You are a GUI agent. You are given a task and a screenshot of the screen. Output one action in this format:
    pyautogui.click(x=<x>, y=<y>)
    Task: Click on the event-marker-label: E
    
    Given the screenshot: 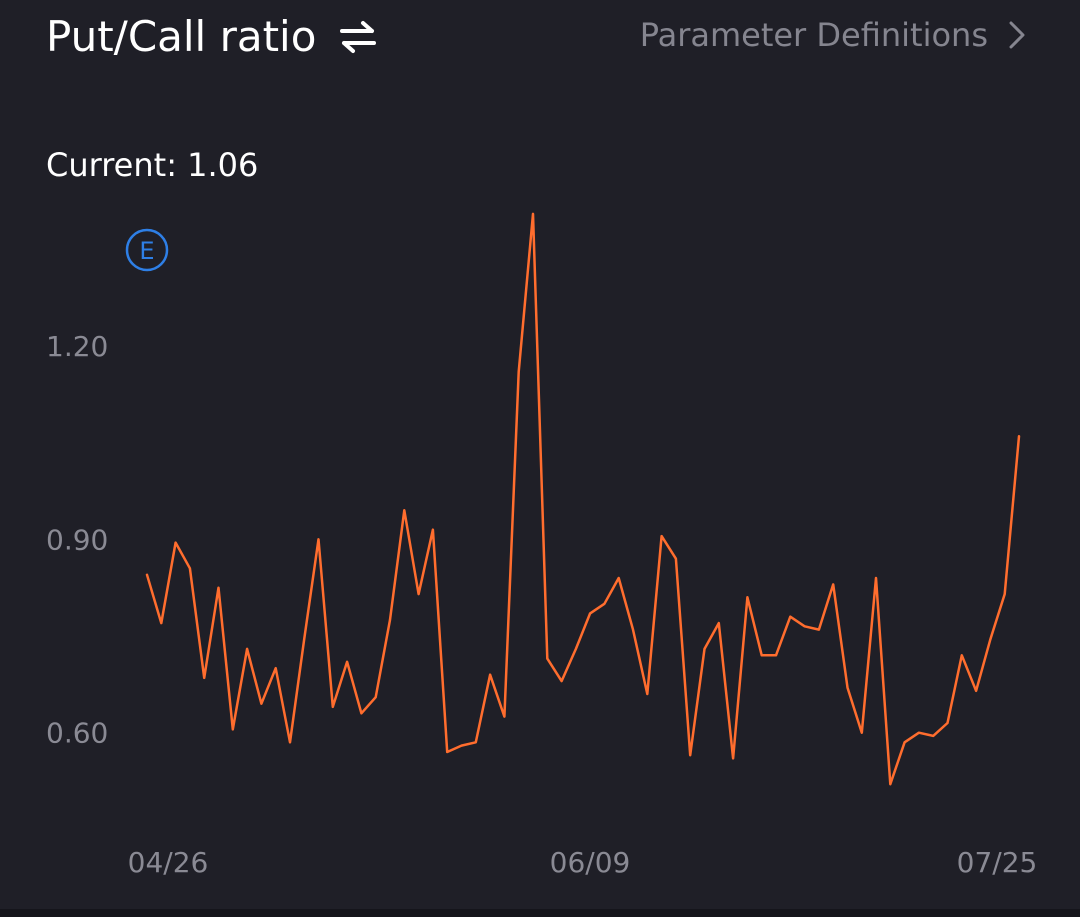 What is the action you would take?
    pyautogui.click(x=146, y=251)
    